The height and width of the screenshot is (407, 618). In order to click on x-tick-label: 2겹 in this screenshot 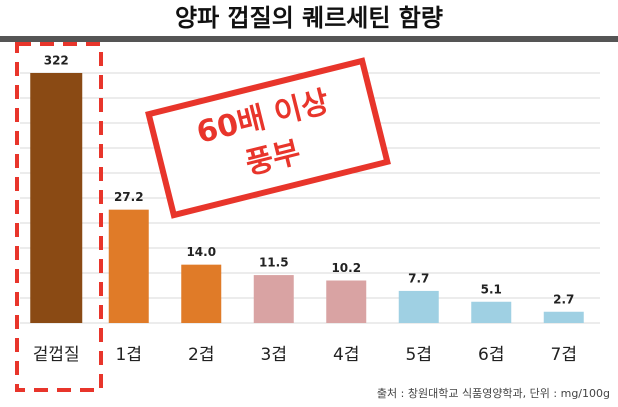, I will do `click(201, 355)`.